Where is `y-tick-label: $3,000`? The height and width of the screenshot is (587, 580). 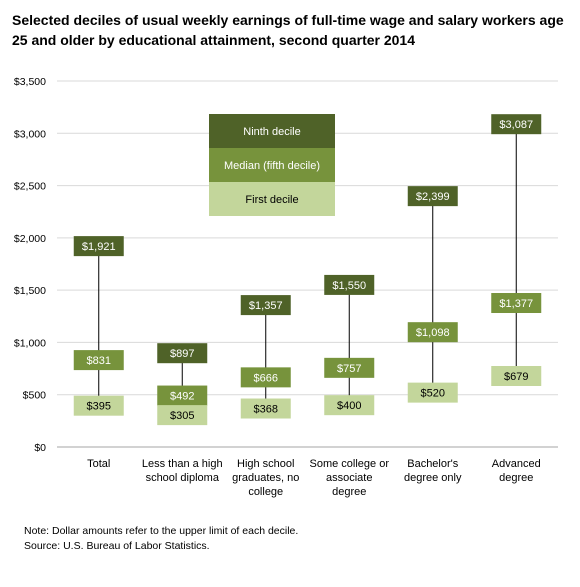
y-tick-label: $3,000 is located at coordinates (30, 134).